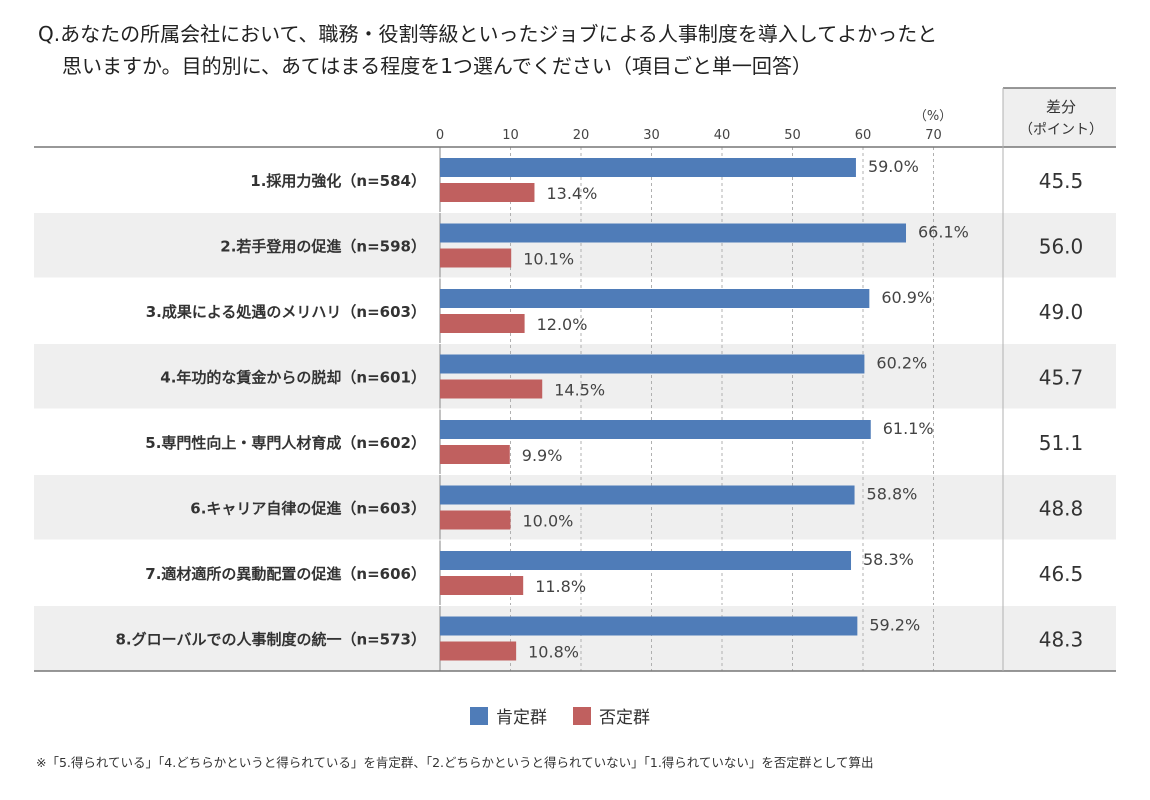  I want to click on legend-item-positive: 肯定群, so click(508, 715).